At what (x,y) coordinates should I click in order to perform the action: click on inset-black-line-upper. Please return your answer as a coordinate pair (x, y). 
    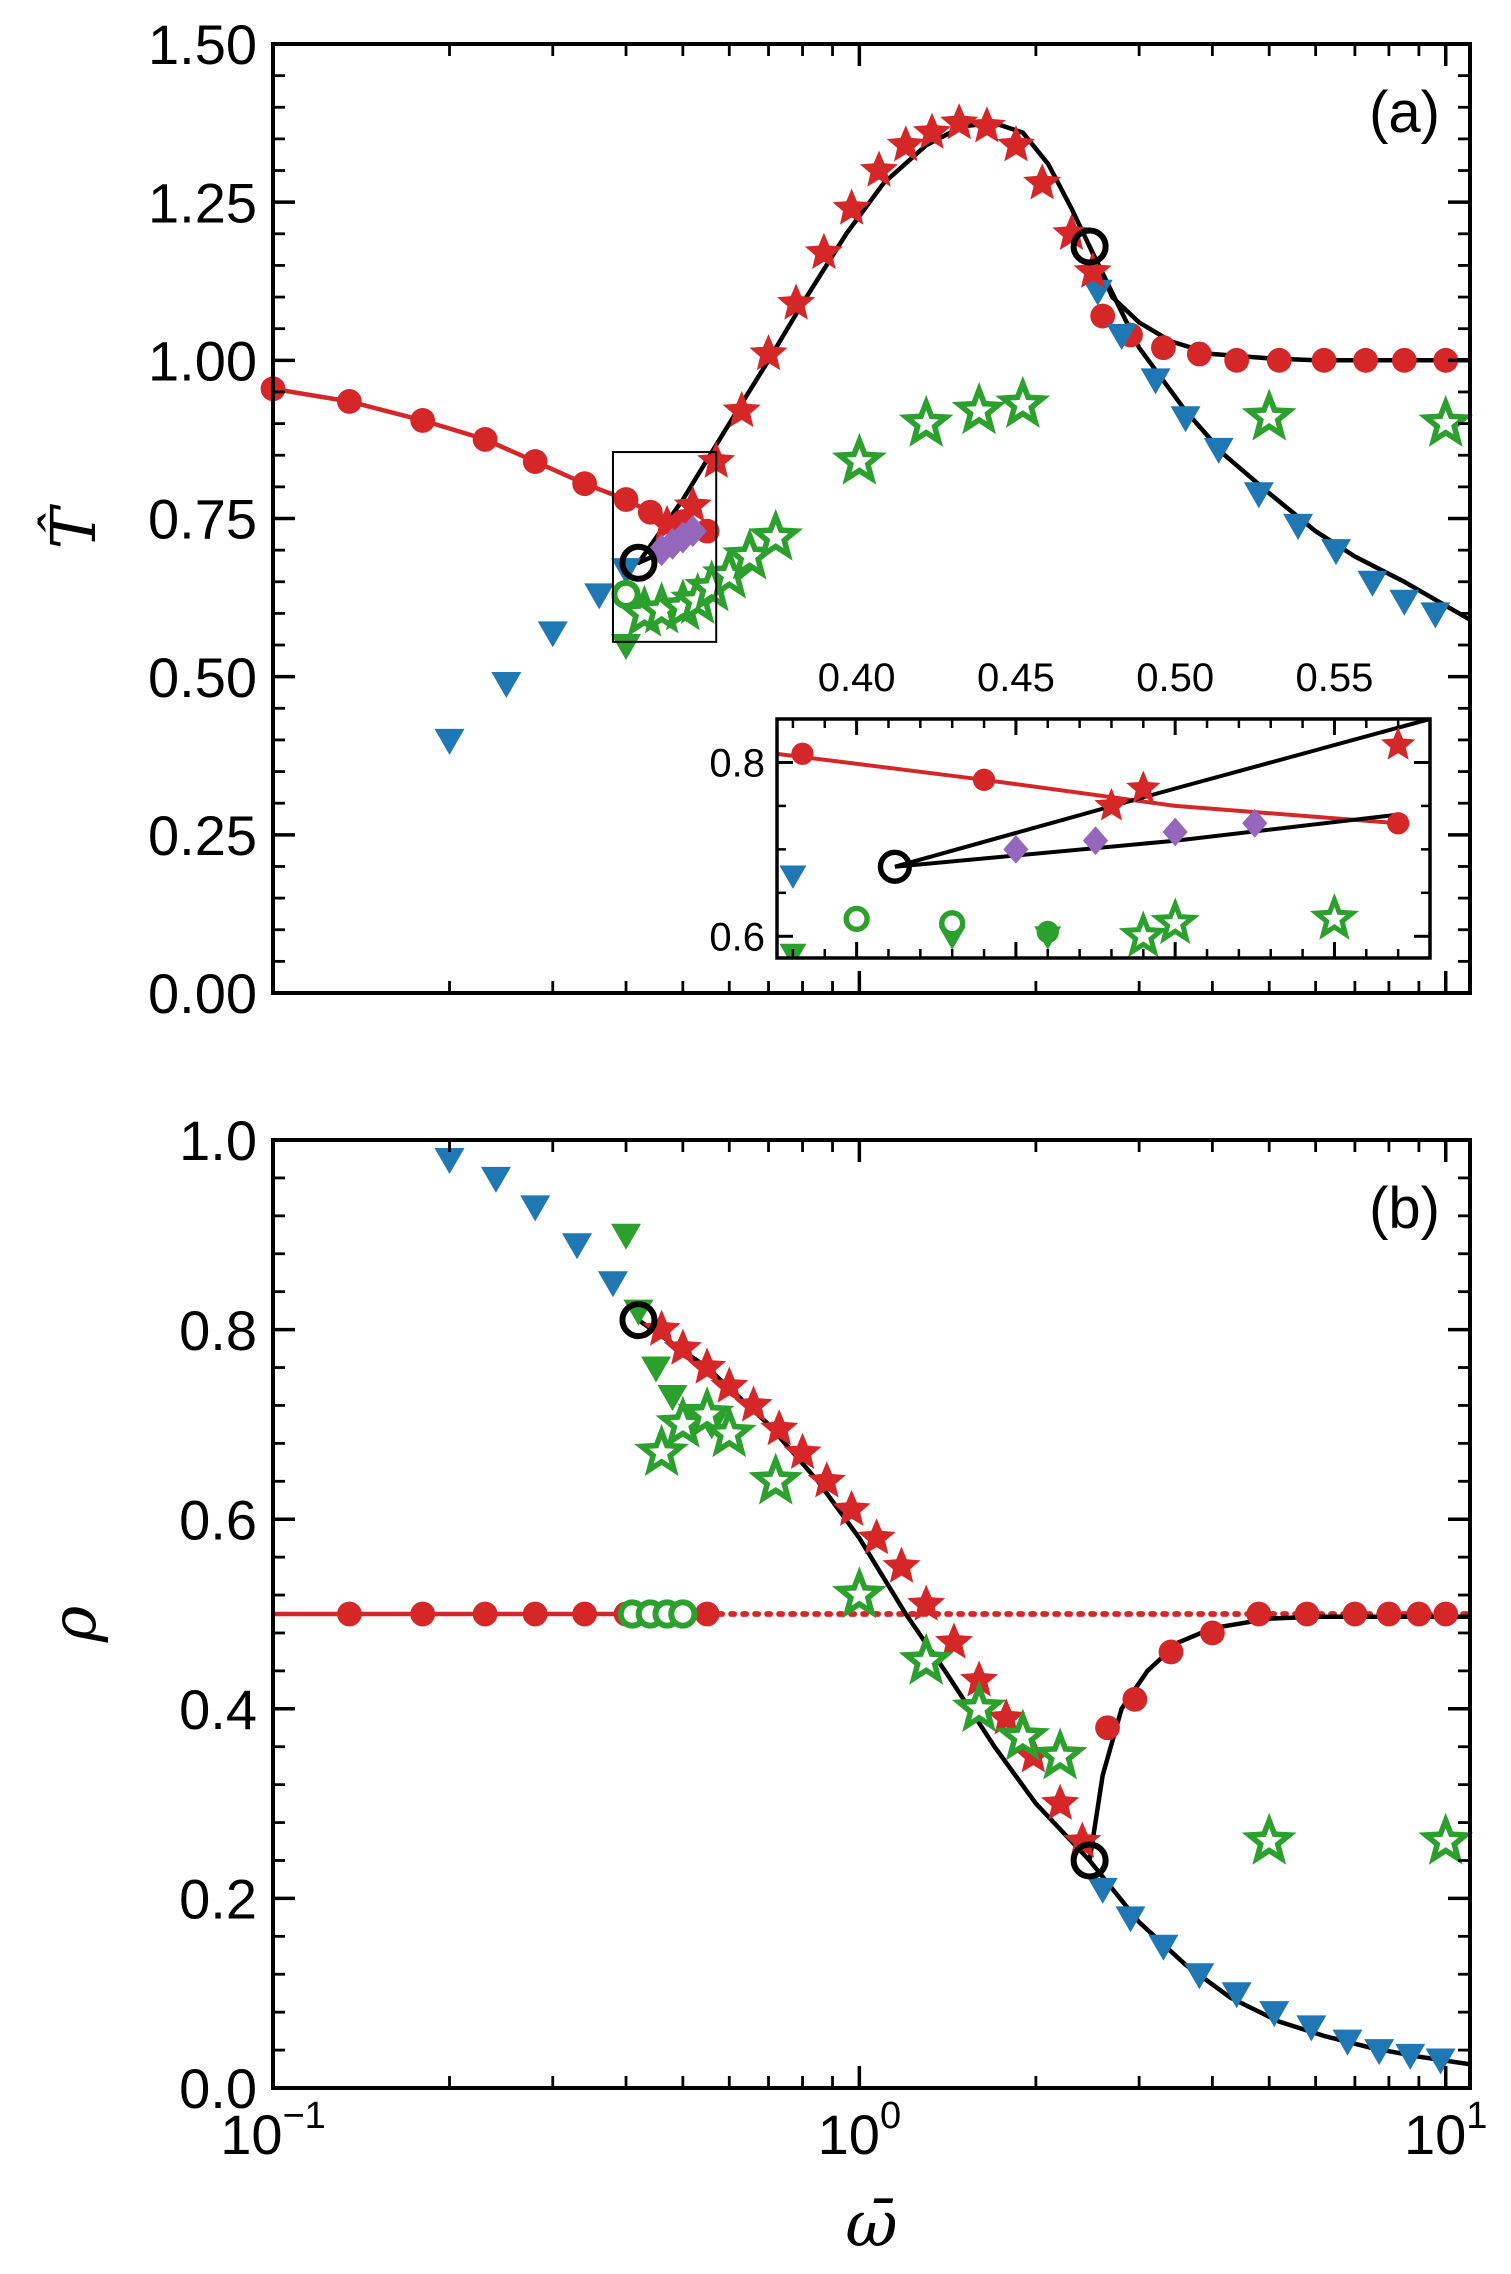
    Looking at the image, I should click on (1162, 794).